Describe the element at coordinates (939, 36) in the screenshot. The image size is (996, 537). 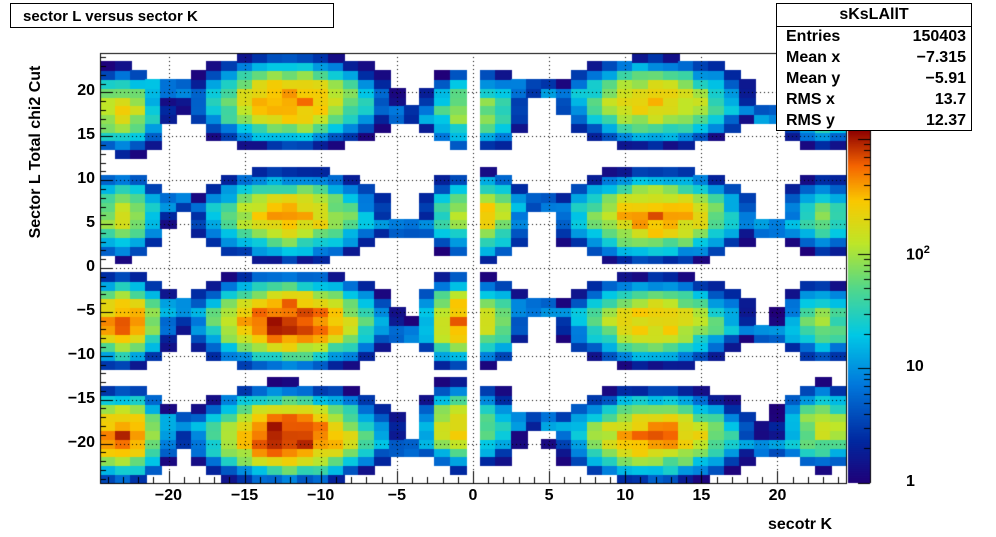
I see `stats-value: 150403` at that location.